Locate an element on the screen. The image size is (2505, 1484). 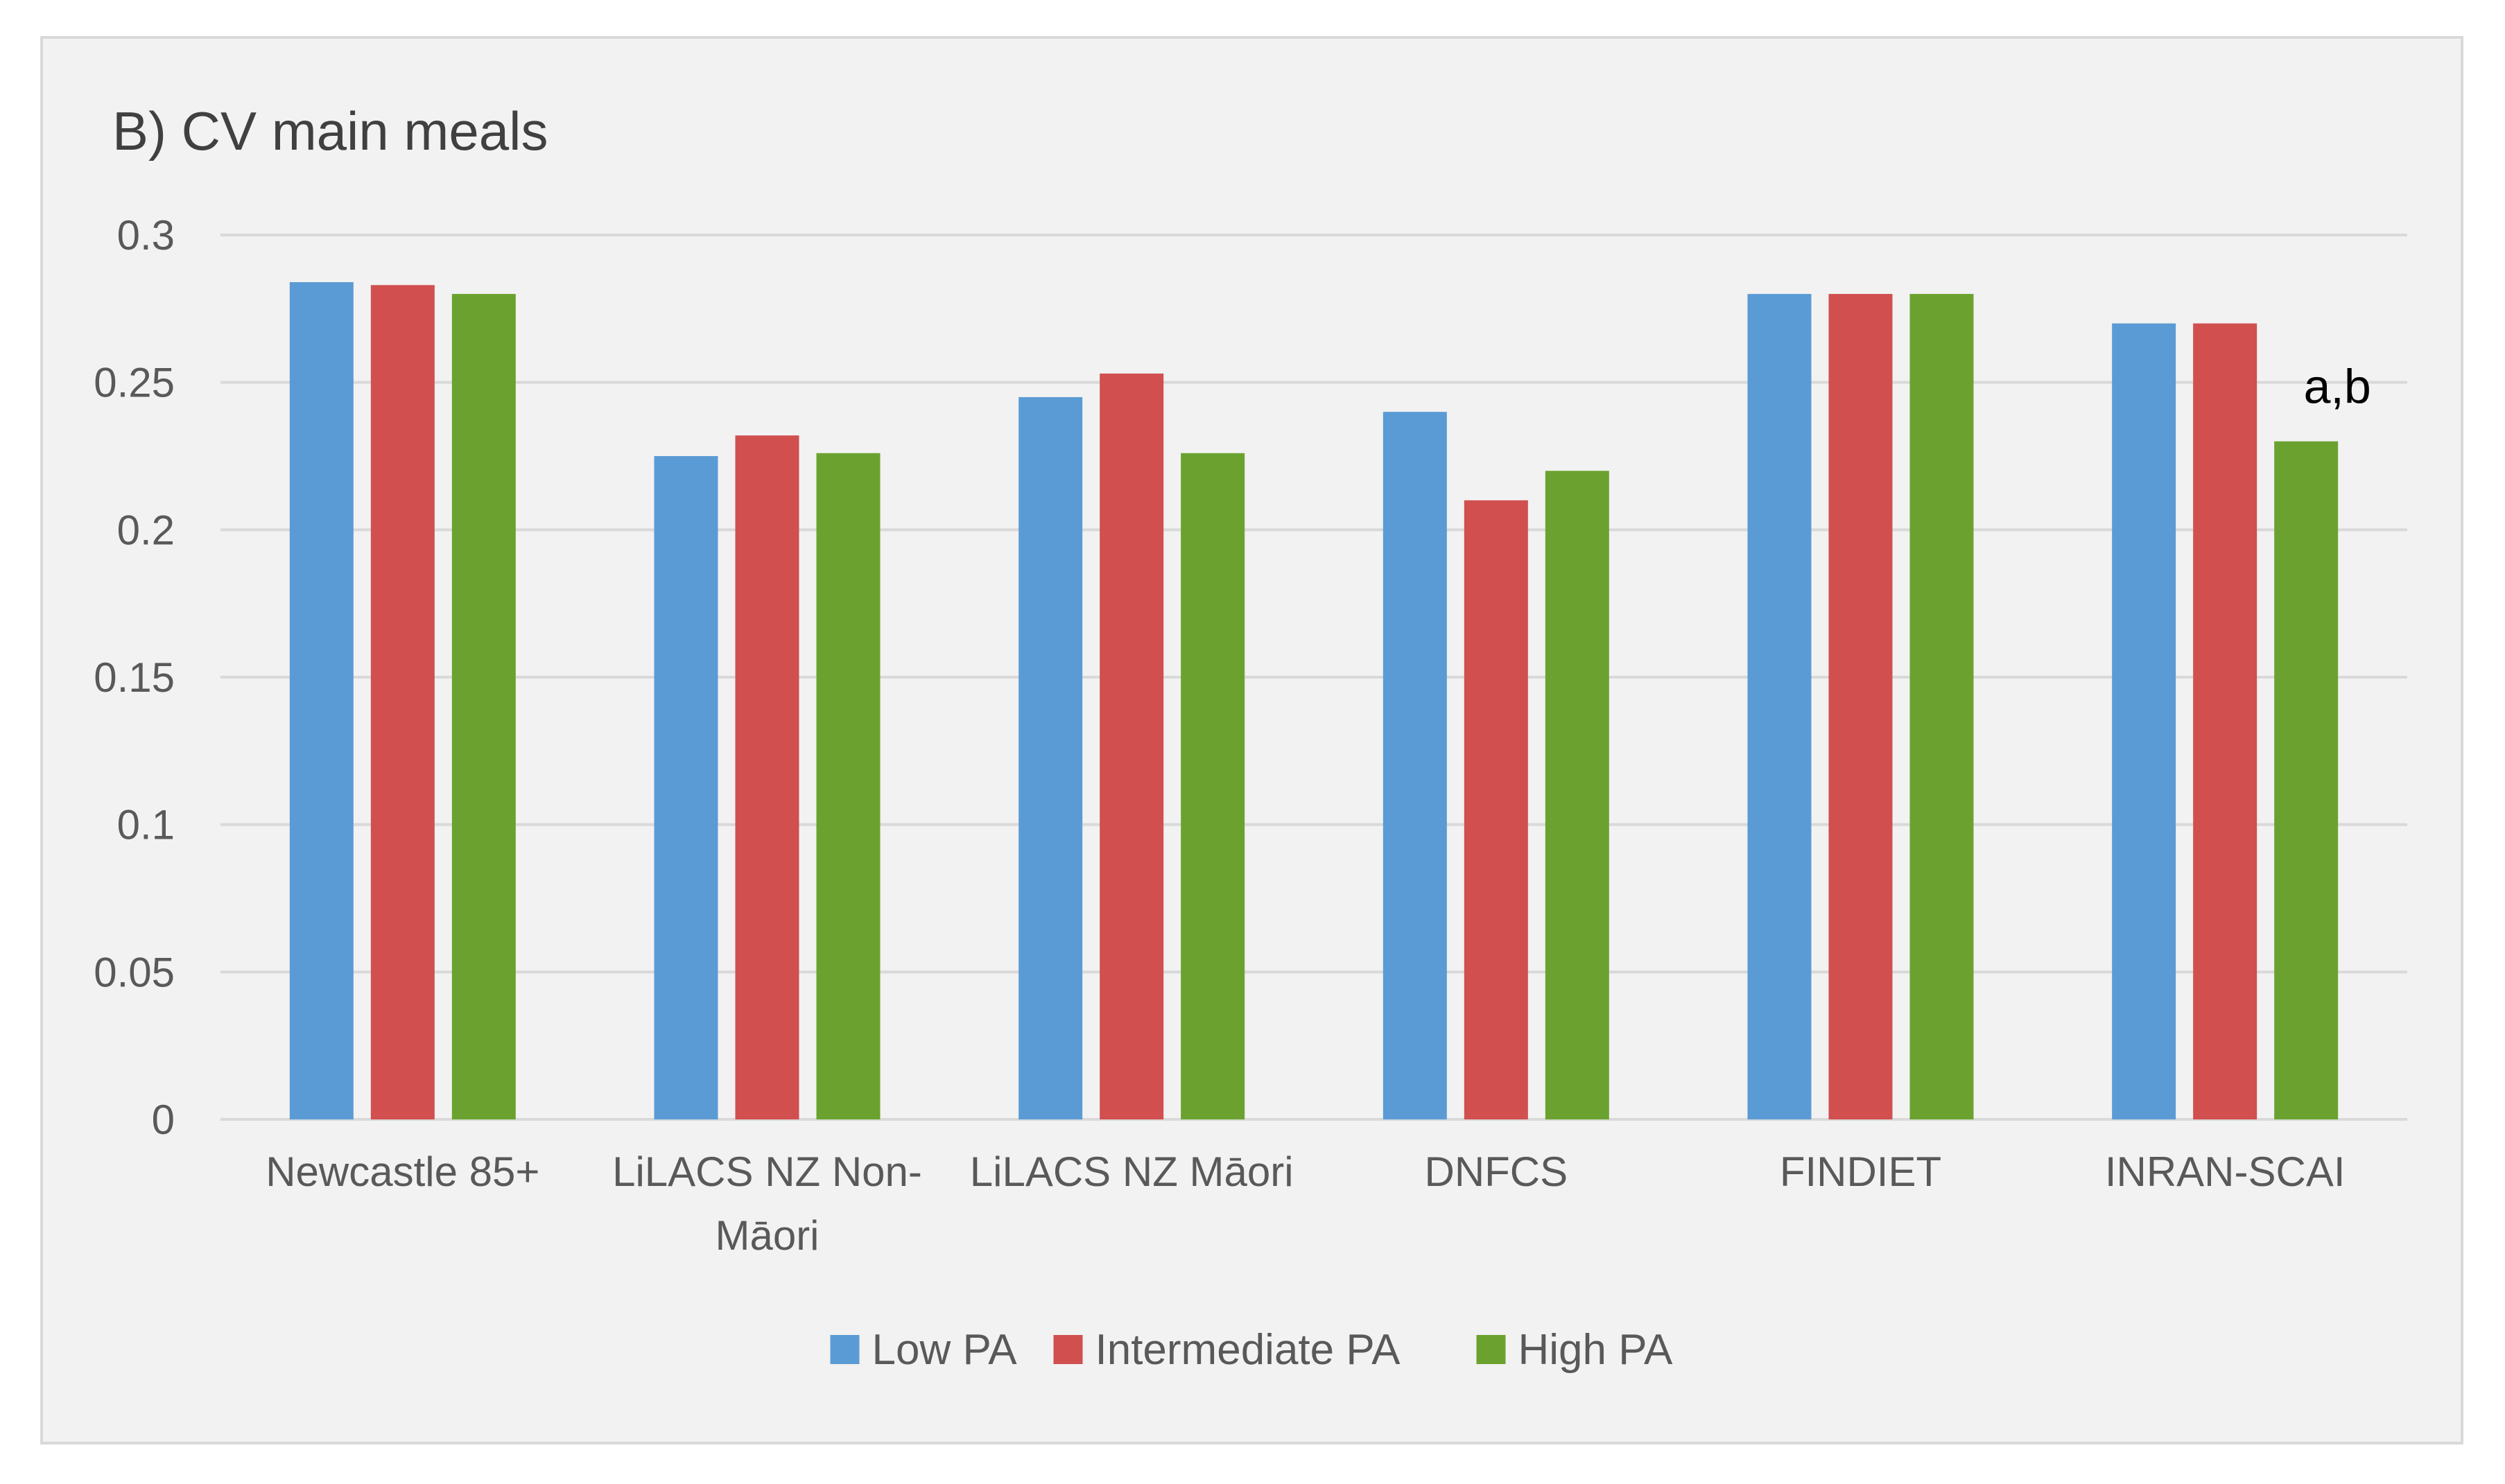
legend-item-low-pa: Low PA is located at coordinates (924, 1350).